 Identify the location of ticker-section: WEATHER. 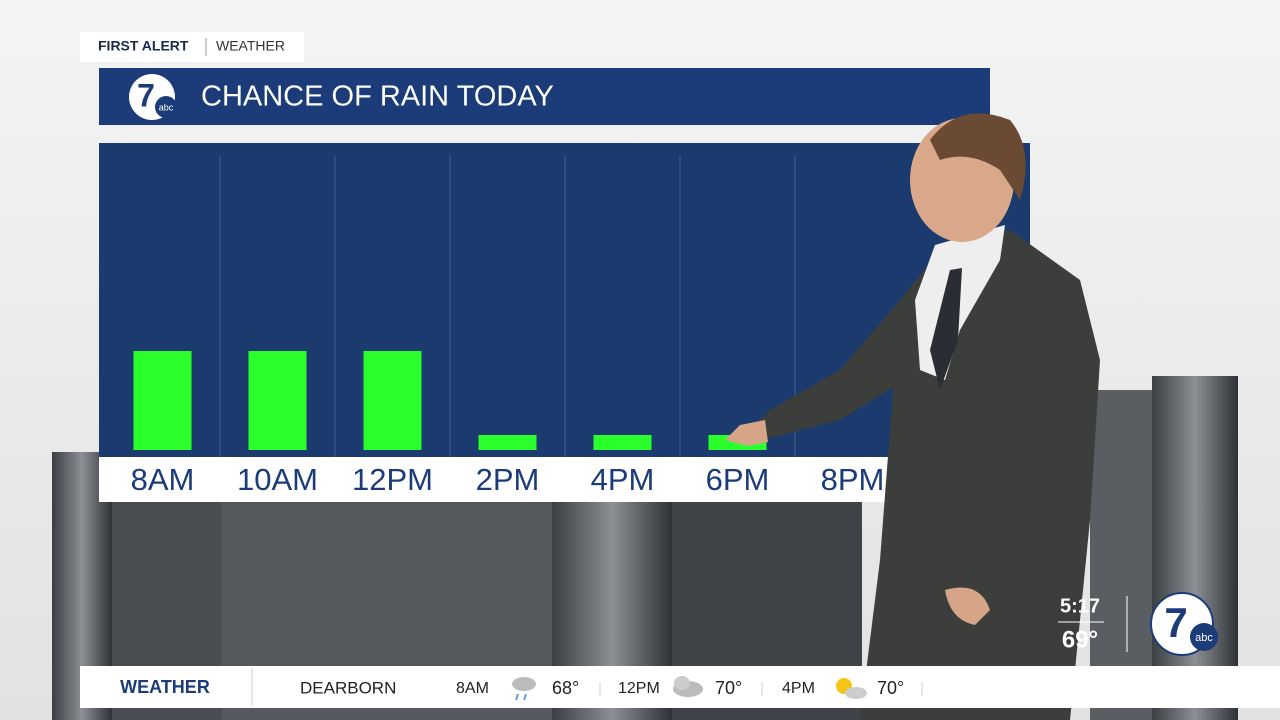
(165, 687).